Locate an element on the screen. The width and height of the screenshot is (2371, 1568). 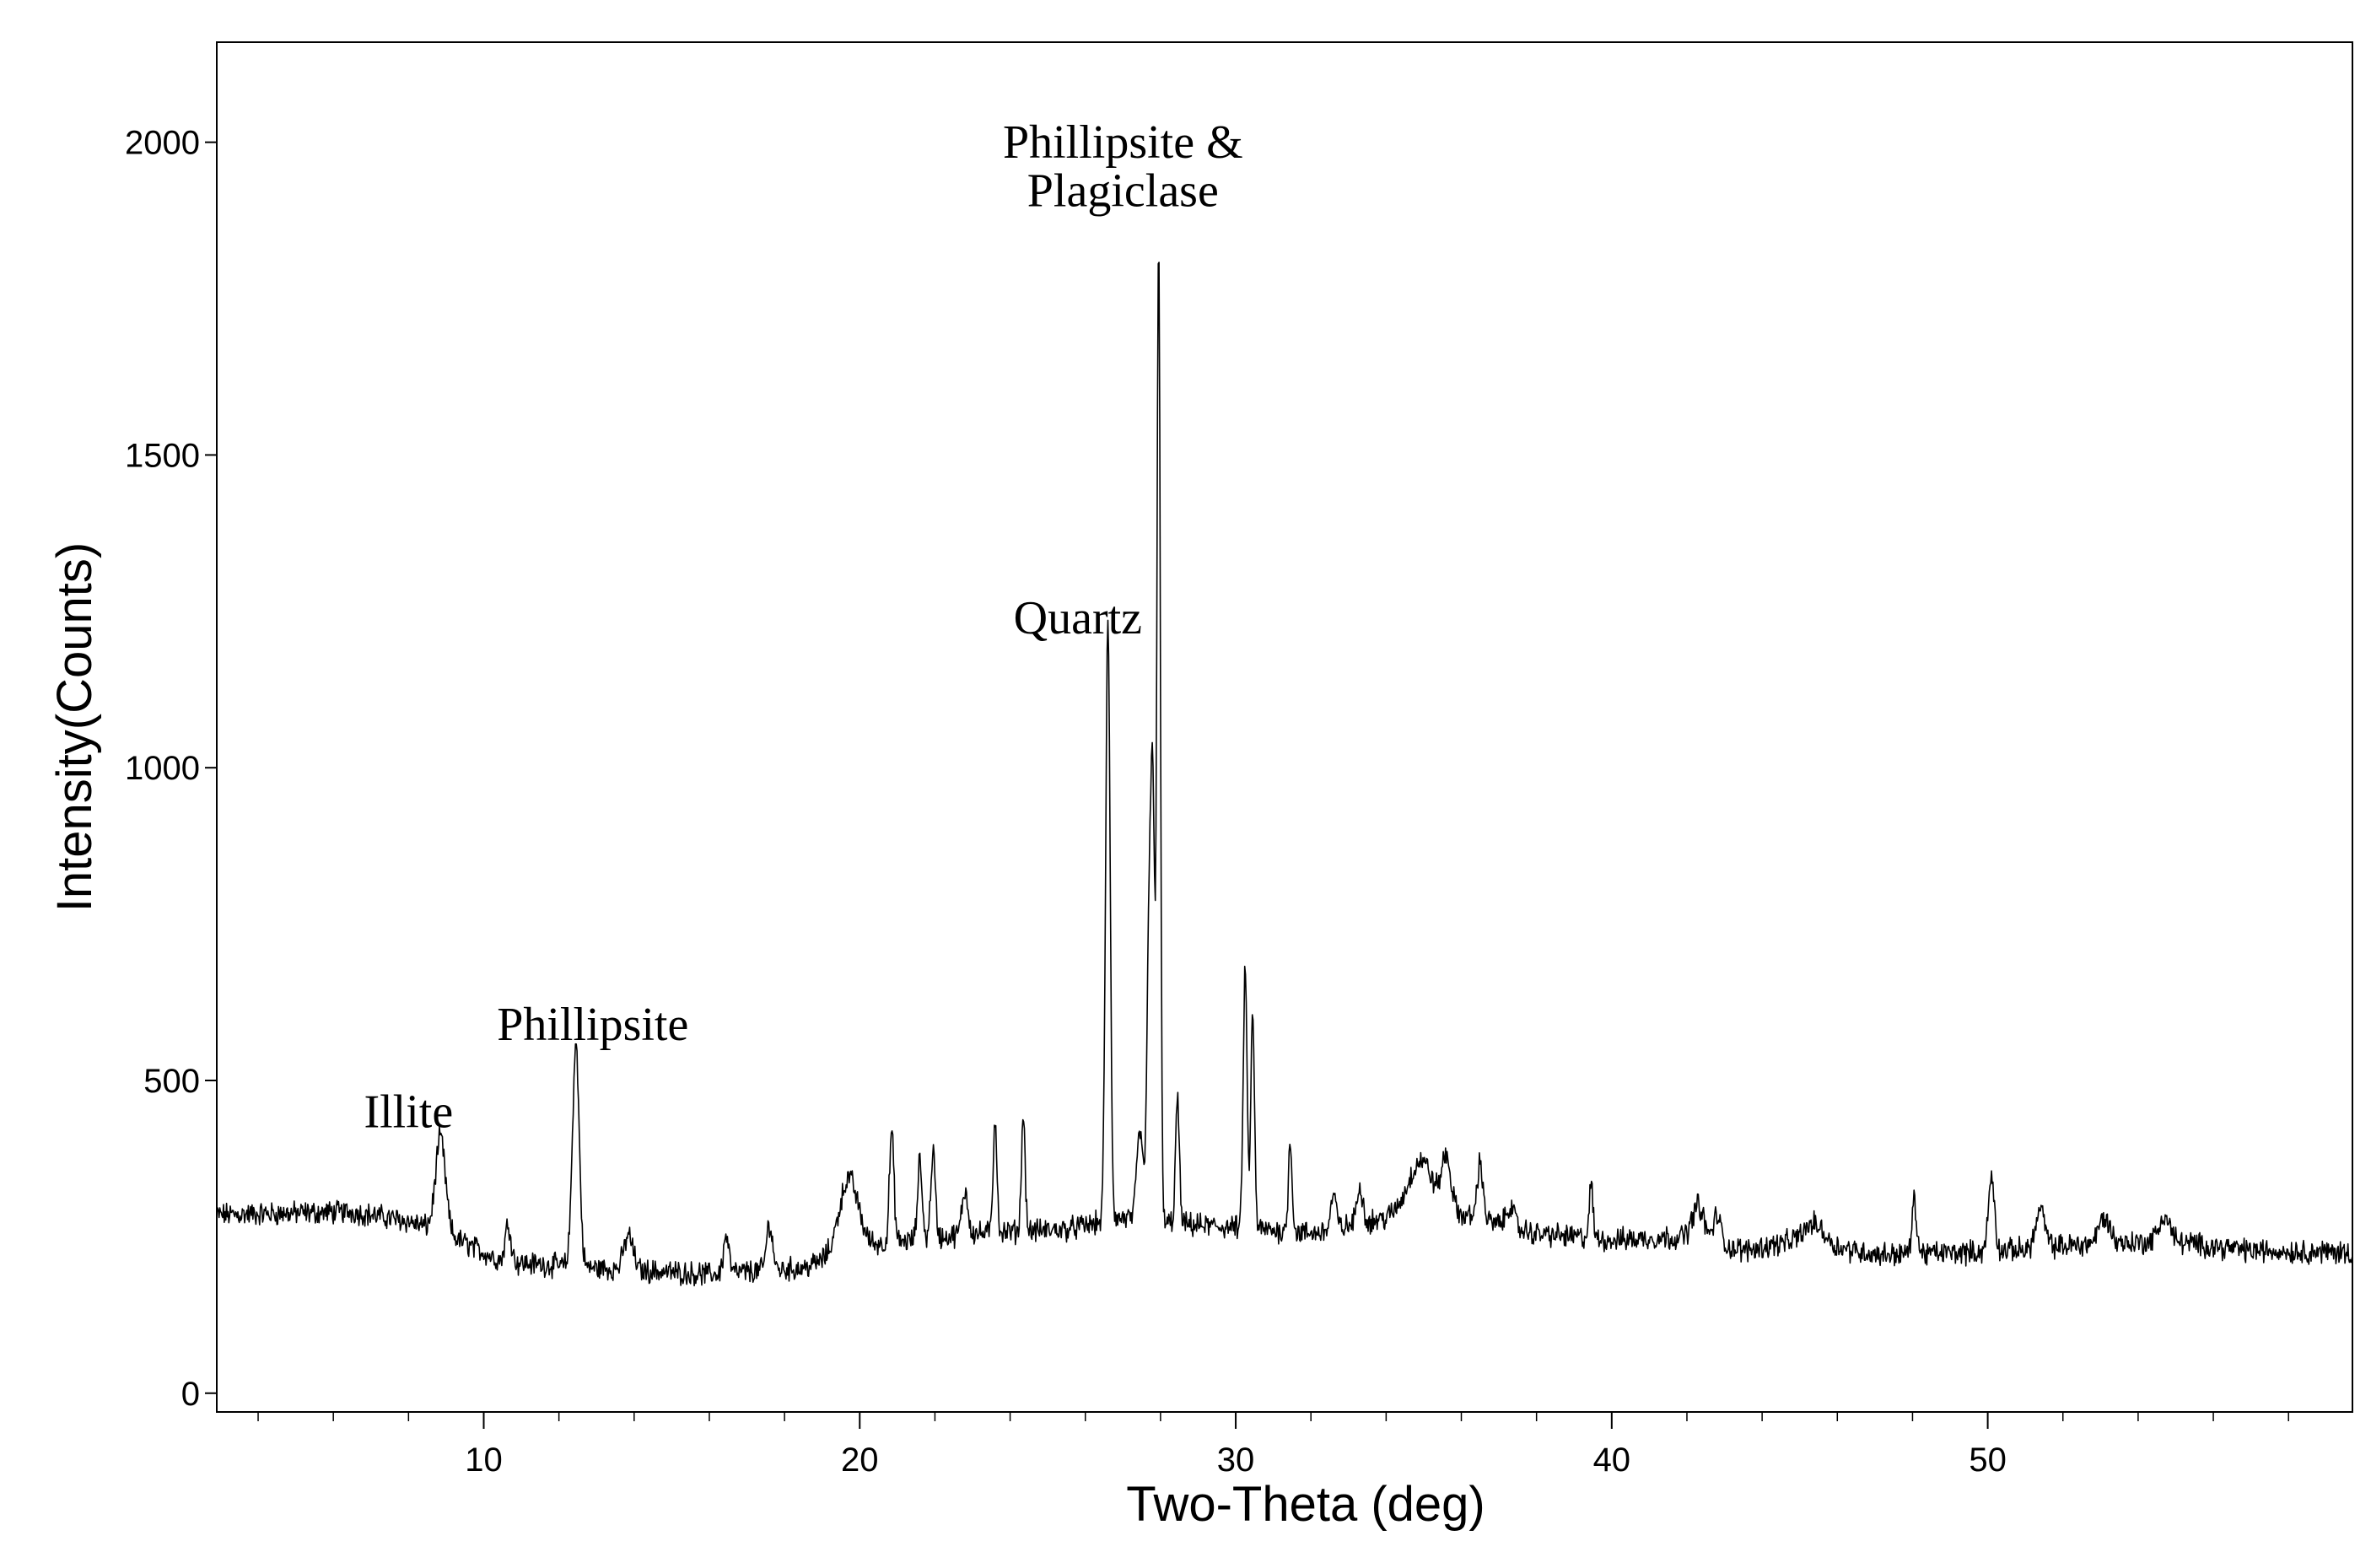
y-tick-label-500: 500 is located at coordinates (172, 1082).